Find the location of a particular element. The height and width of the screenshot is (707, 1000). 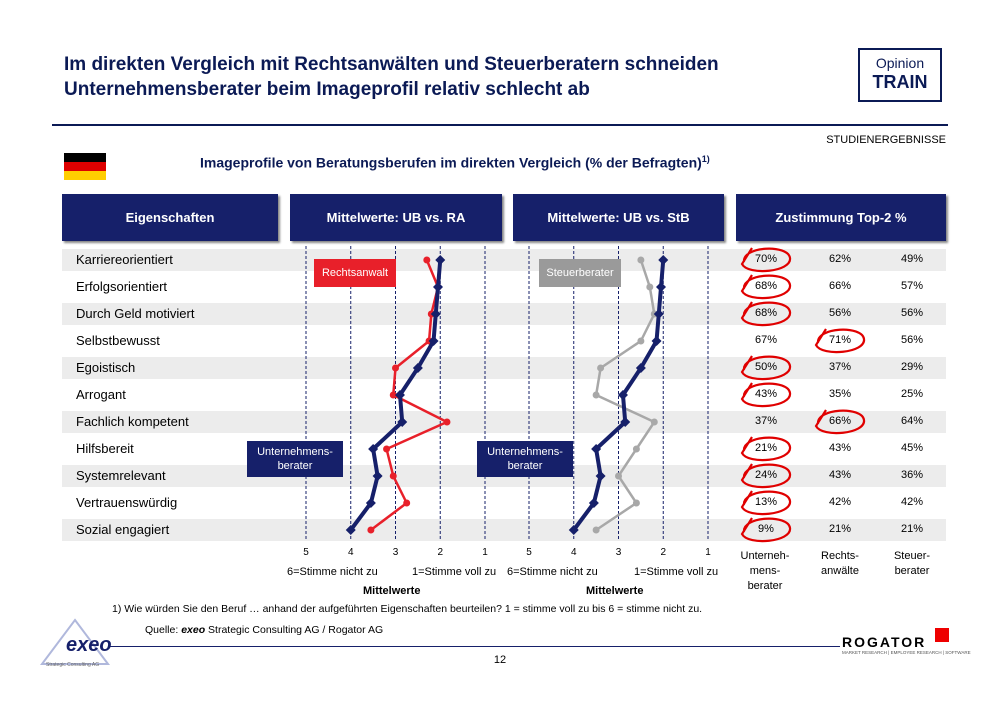

callout-ub-left: Unternehmens-berater is located at coordinates (295, 459).